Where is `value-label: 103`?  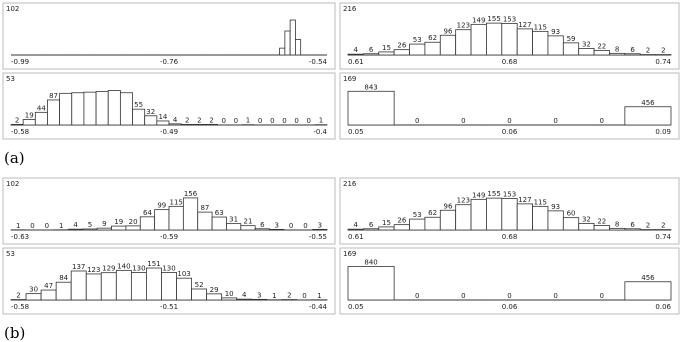
value-label: 103 is located at coordinates (183, 274).